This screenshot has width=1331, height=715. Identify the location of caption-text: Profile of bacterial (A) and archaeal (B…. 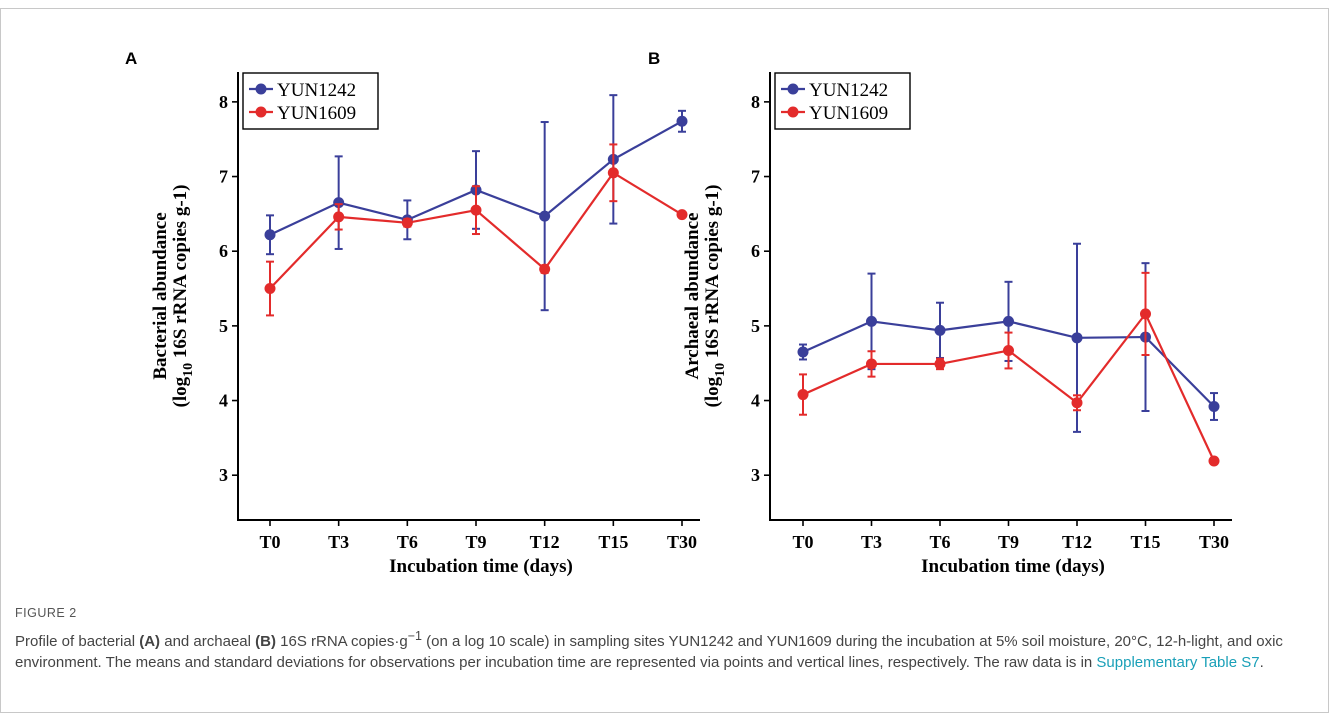
(660, 649).